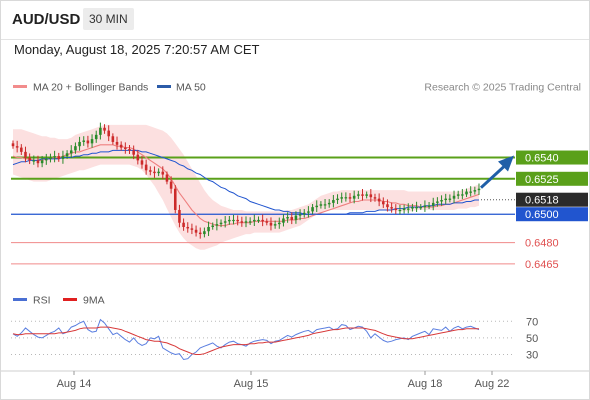  Describe the element at coordinates (70, 299) in the screenshot. I see `rsi-ma-legend-swatch` at that location.